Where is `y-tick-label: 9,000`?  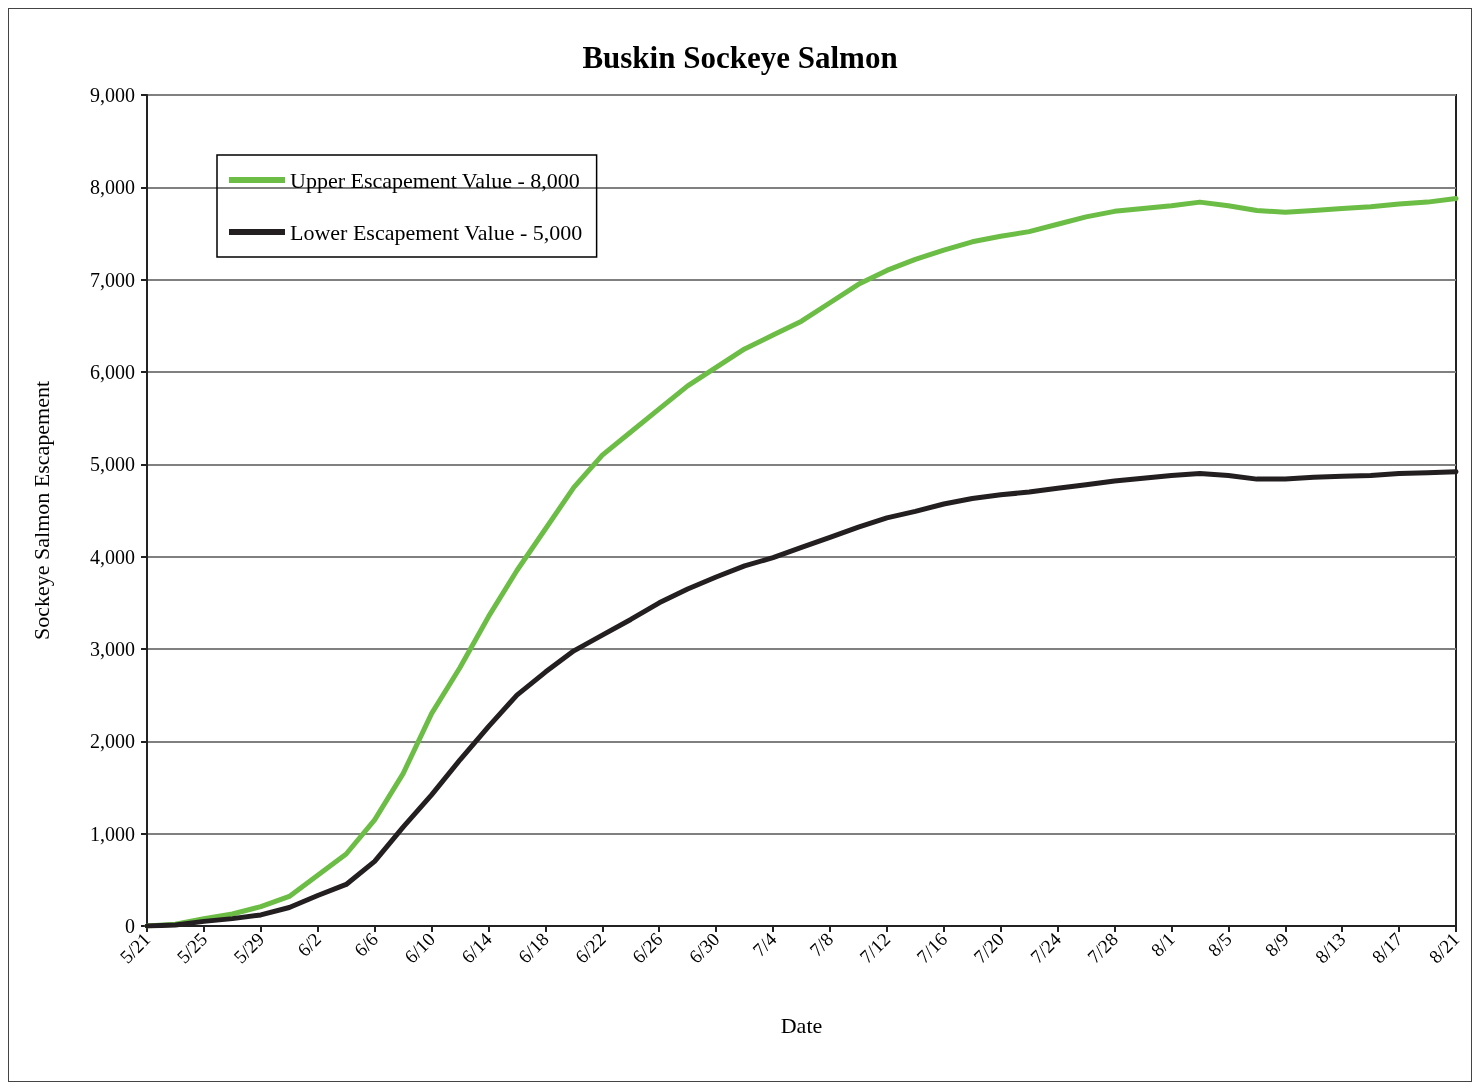
y-tick-label: 9,000 is located at coordinates (112, 95).